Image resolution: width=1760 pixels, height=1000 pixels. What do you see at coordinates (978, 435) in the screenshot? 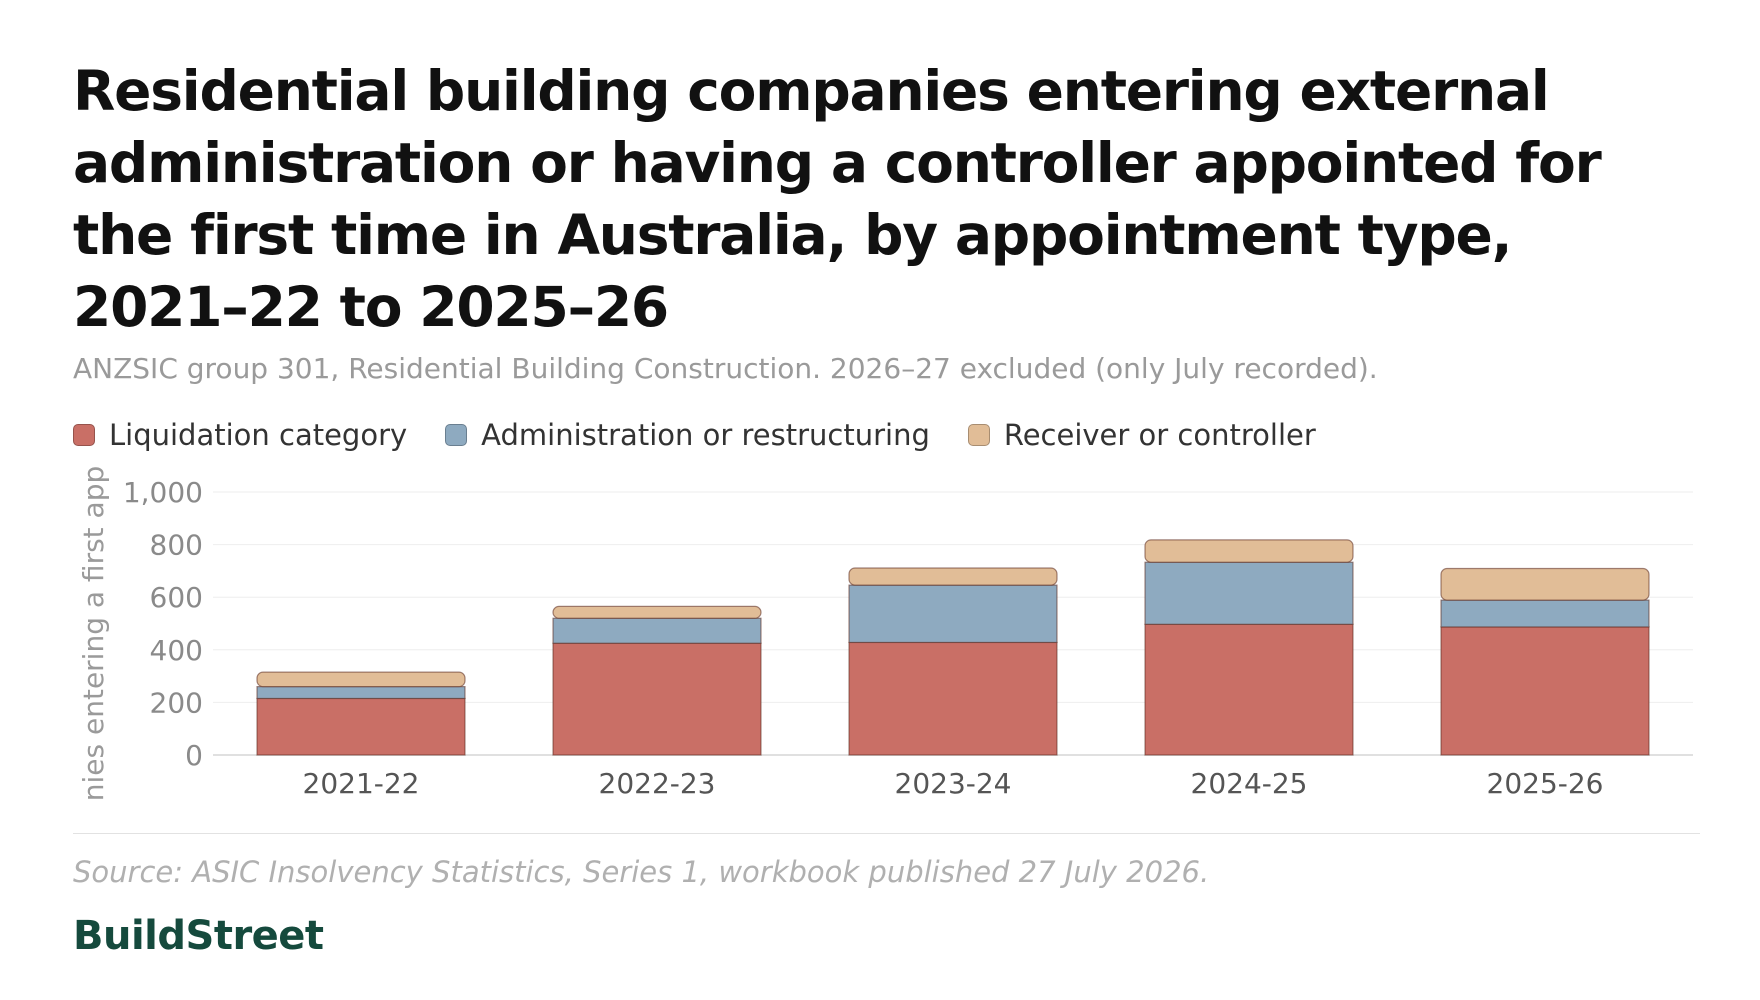
I see `legend-swatch-receiver` at bounding box center [978, 435].